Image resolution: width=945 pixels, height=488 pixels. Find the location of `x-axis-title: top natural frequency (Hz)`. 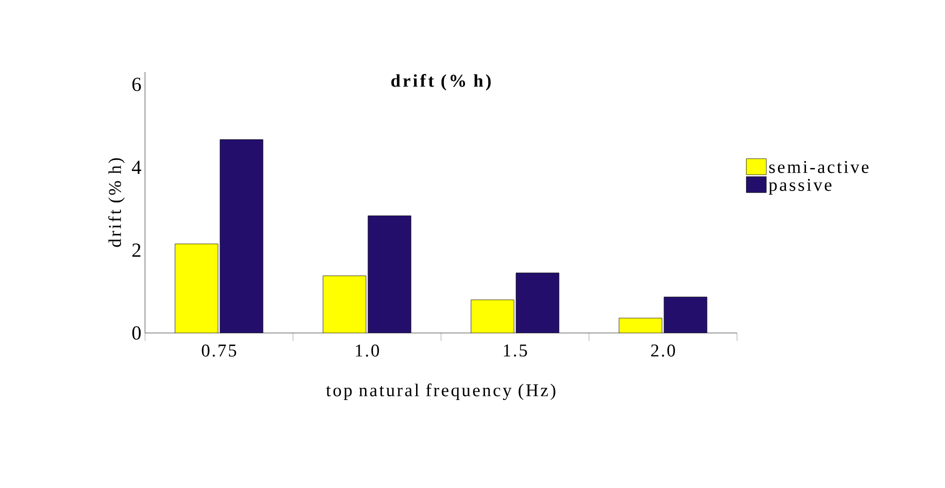

x-axis-title: top natural frequency (Hz) is located at coordinates (441, 392).